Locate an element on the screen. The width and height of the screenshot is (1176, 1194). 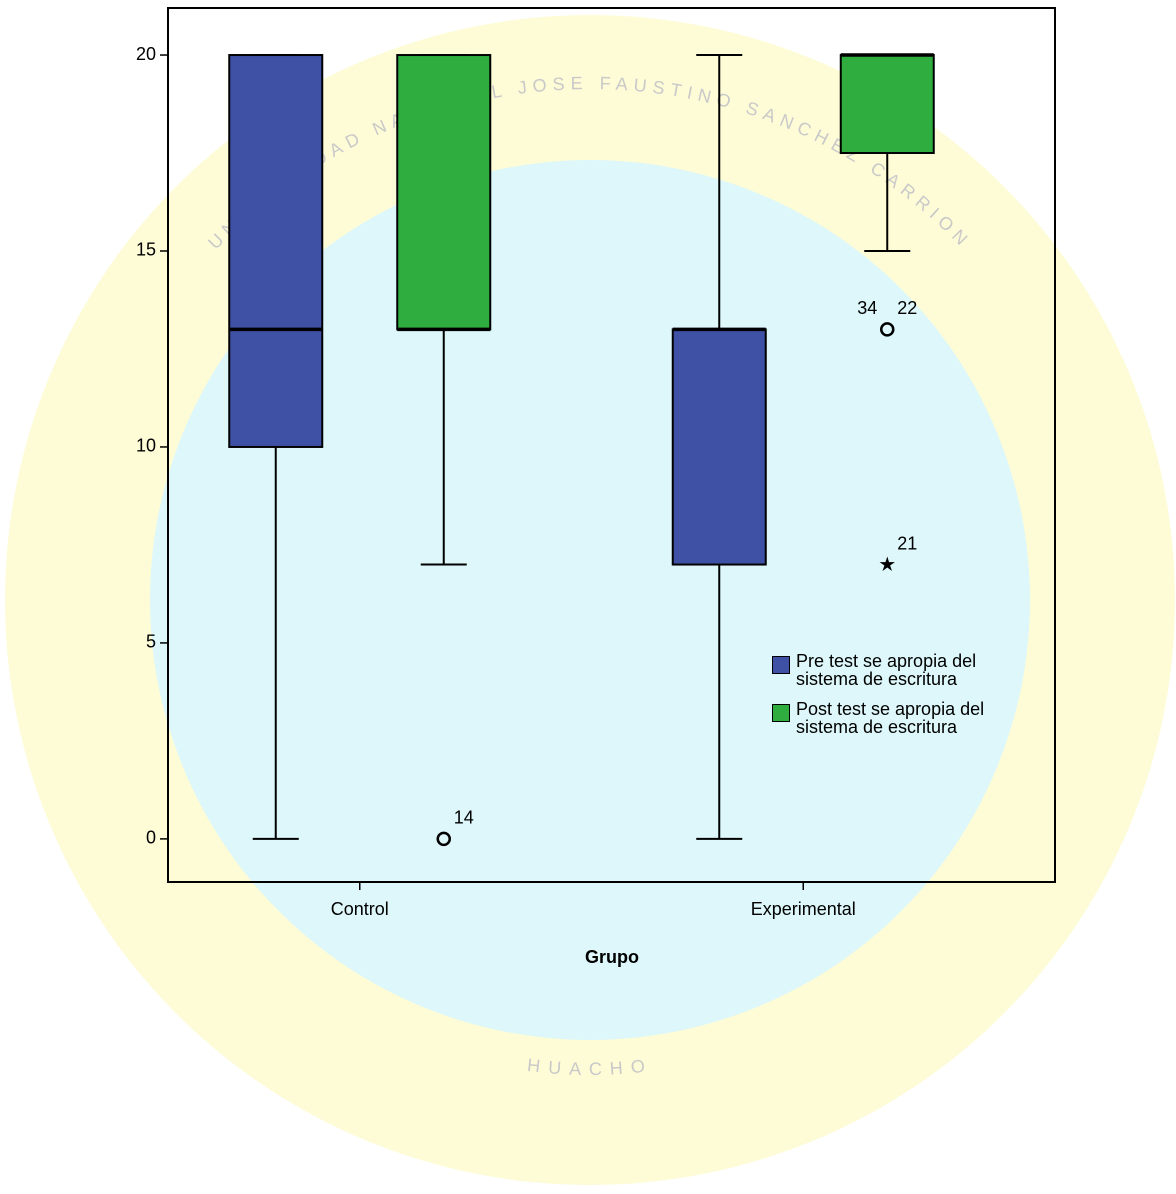
y-tick-label: 15 is located at coordinates (146, 250).